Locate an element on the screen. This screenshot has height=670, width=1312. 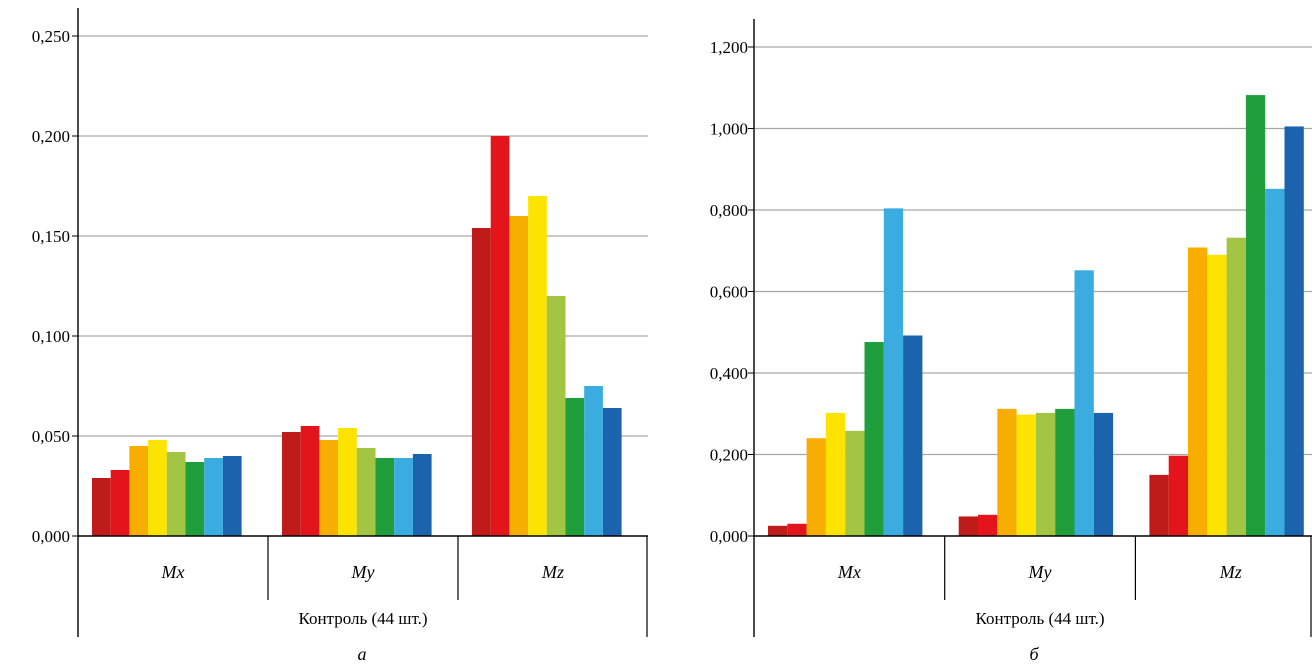
y-tick-label: 0,150 is located at coordinates (51, 236).